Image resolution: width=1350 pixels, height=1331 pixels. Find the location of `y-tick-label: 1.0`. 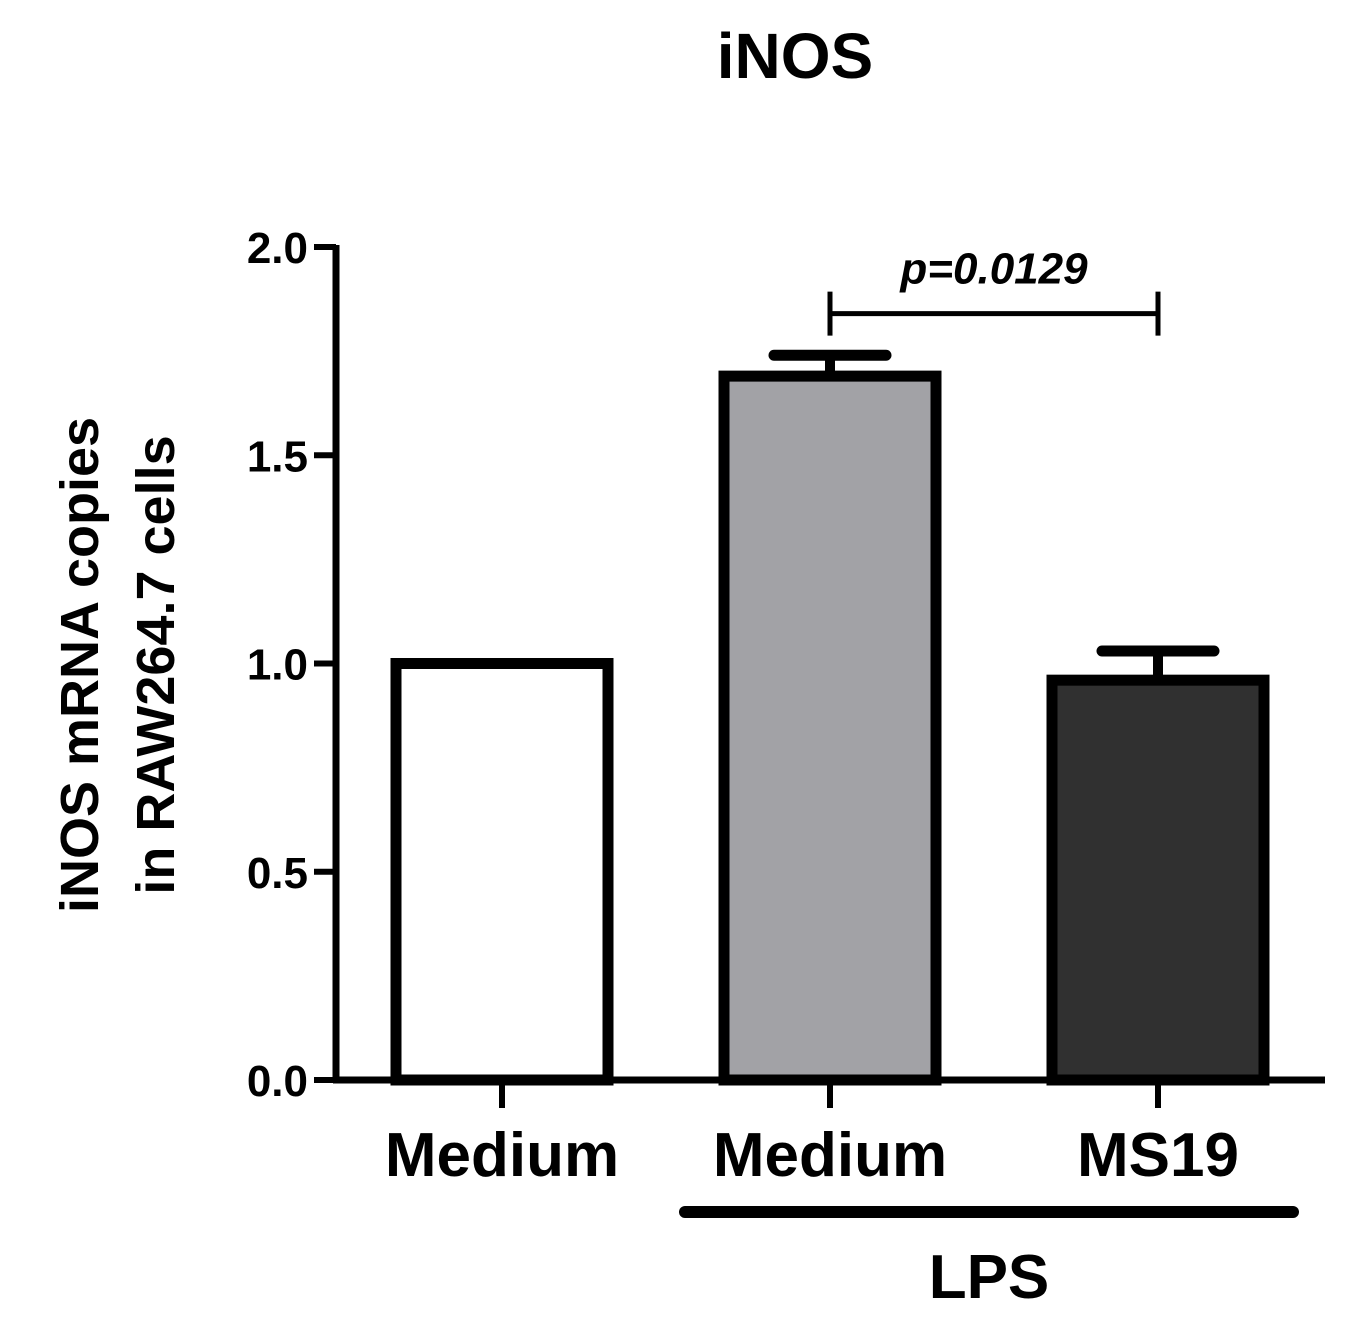

y-tick-label: 1.0 is located at coordinates (277, 665).